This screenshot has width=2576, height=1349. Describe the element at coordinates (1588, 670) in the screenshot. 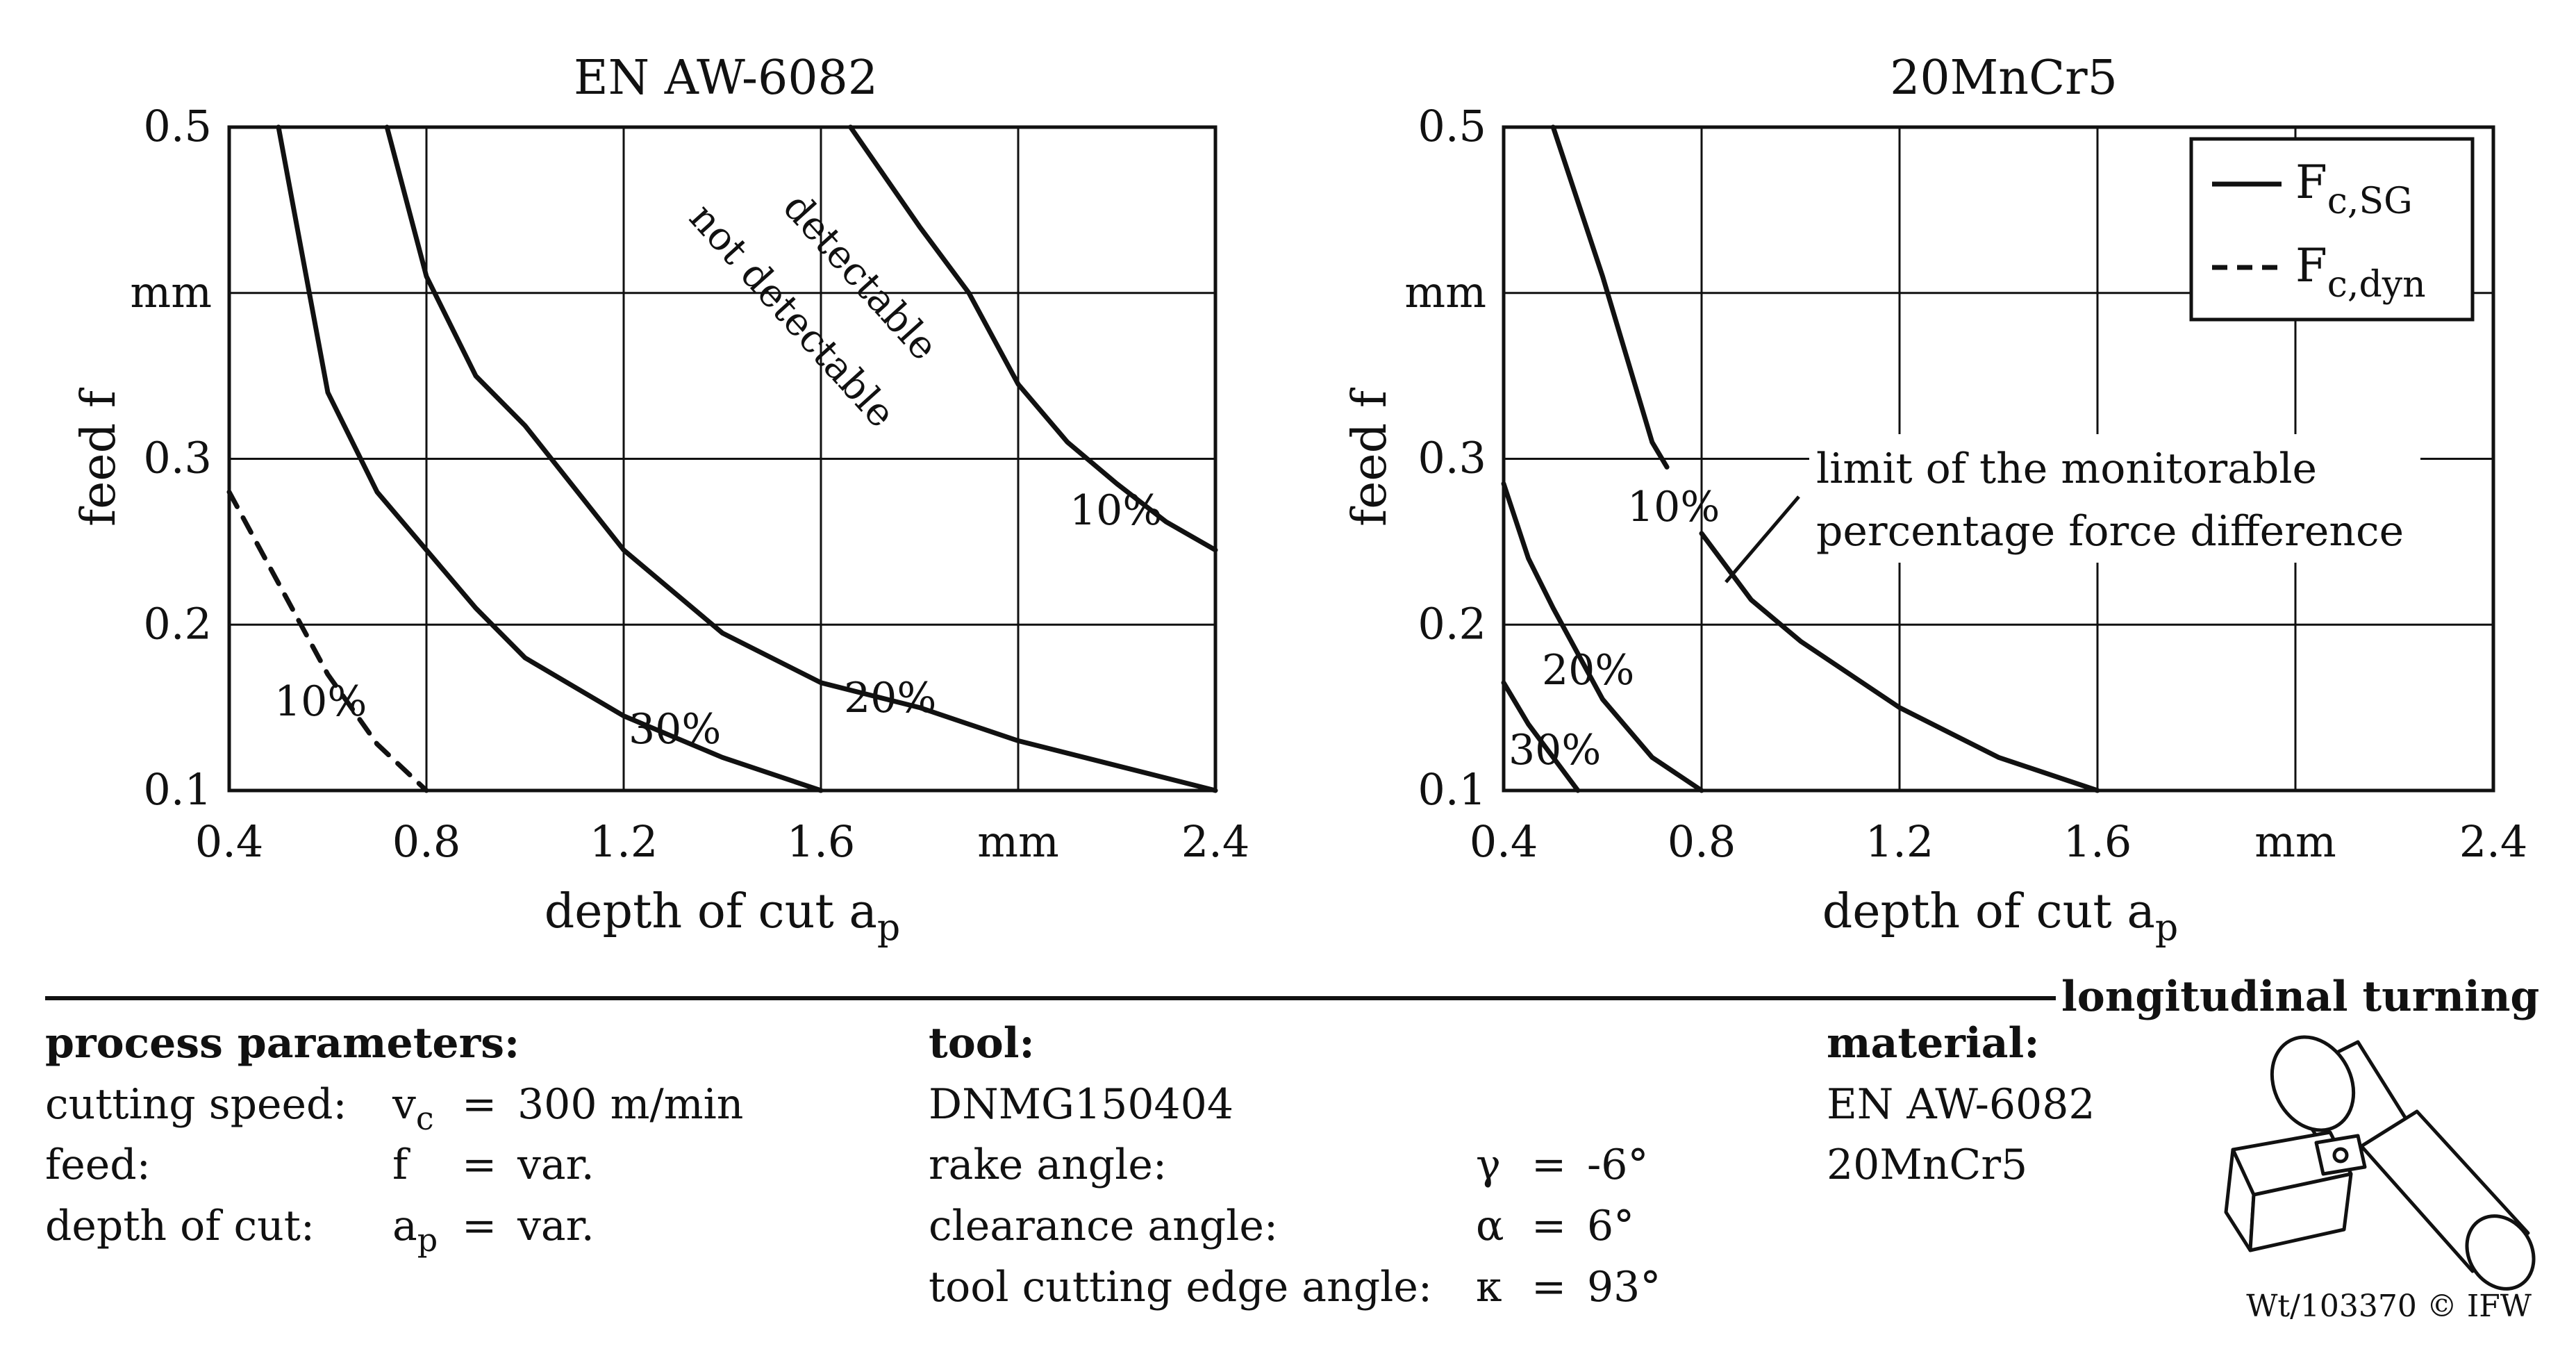

I see `curve-label-20pct: 20%` at that location.